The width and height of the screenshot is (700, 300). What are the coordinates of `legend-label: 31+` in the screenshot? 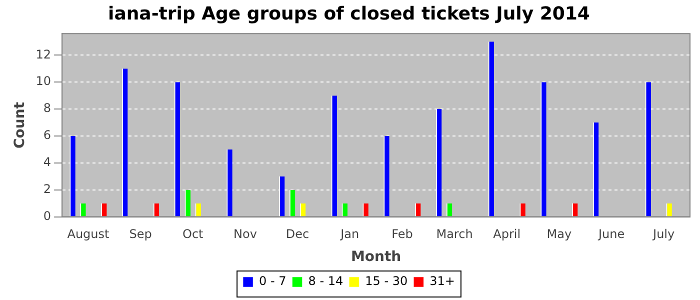 It's located at (442, 281).